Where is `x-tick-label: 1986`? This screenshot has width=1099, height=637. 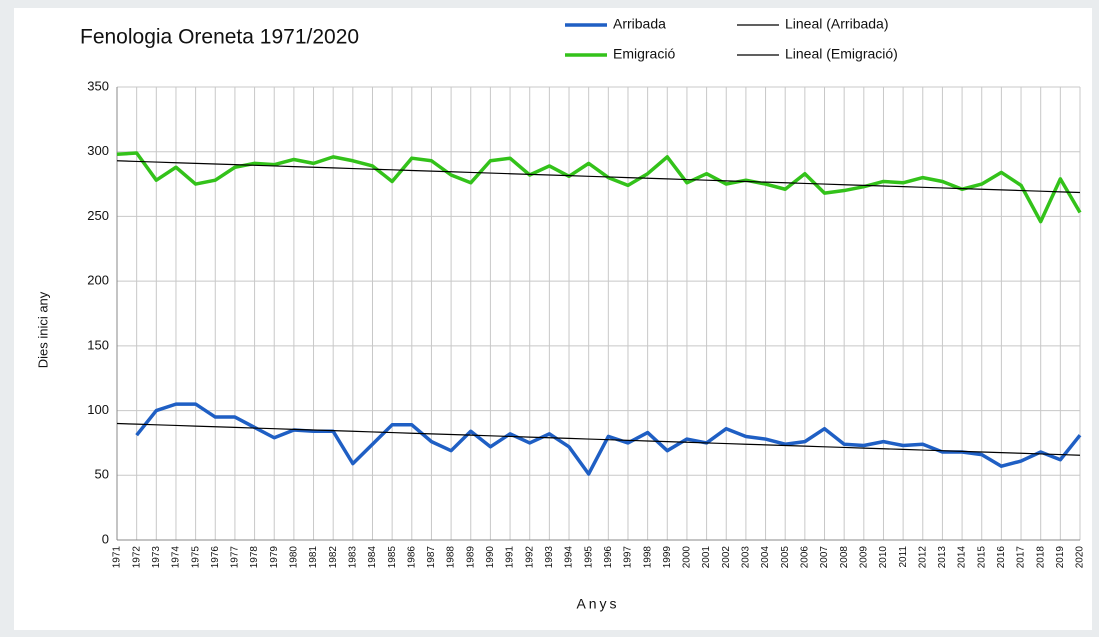
x-tick-label: 1986 is located at coordinates (411, 557).